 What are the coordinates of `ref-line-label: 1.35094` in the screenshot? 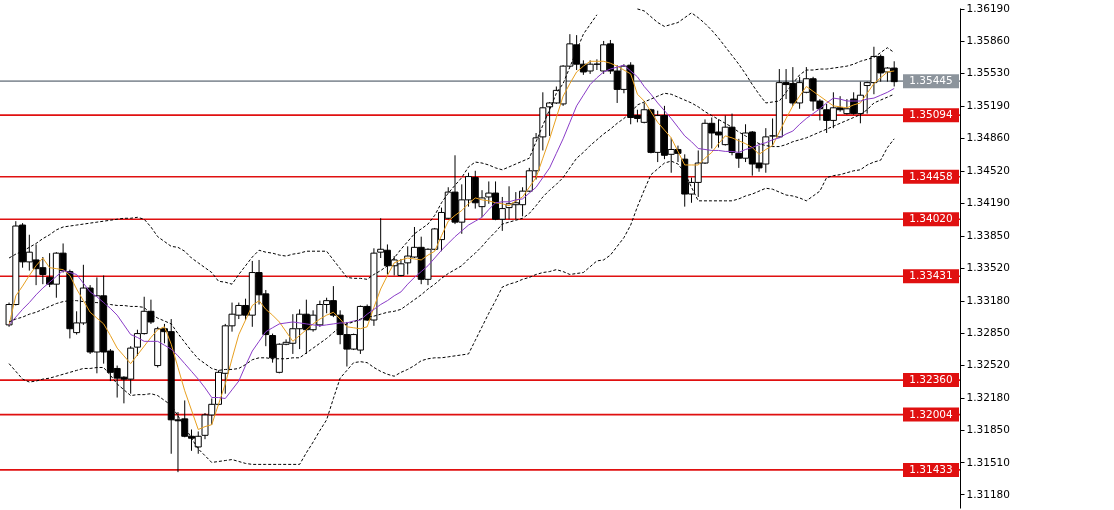 It's located at (931, 114).